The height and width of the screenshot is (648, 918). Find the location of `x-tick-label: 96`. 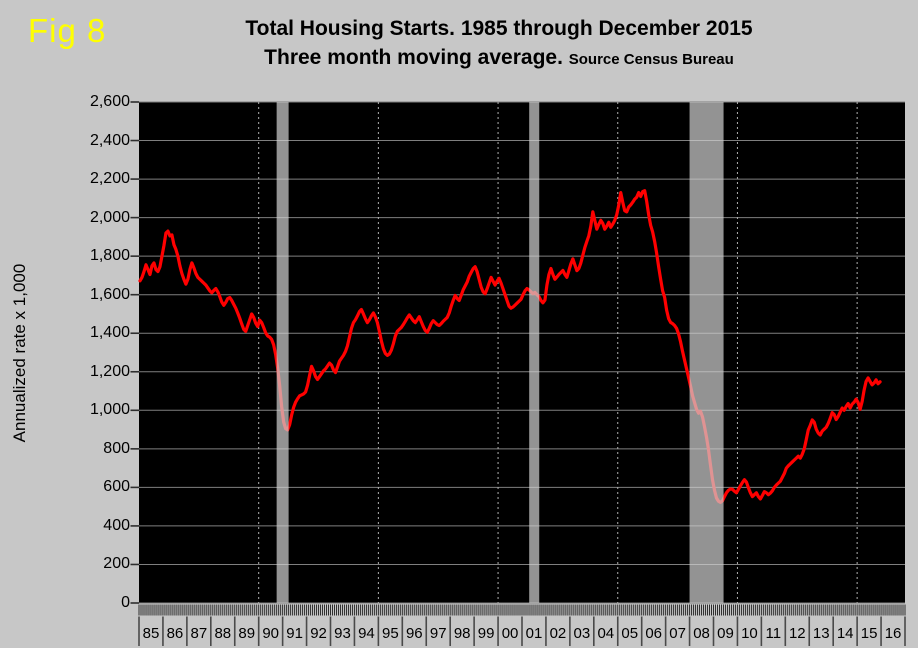

x-tick-label: 96 is located at coordinates (414, 633).